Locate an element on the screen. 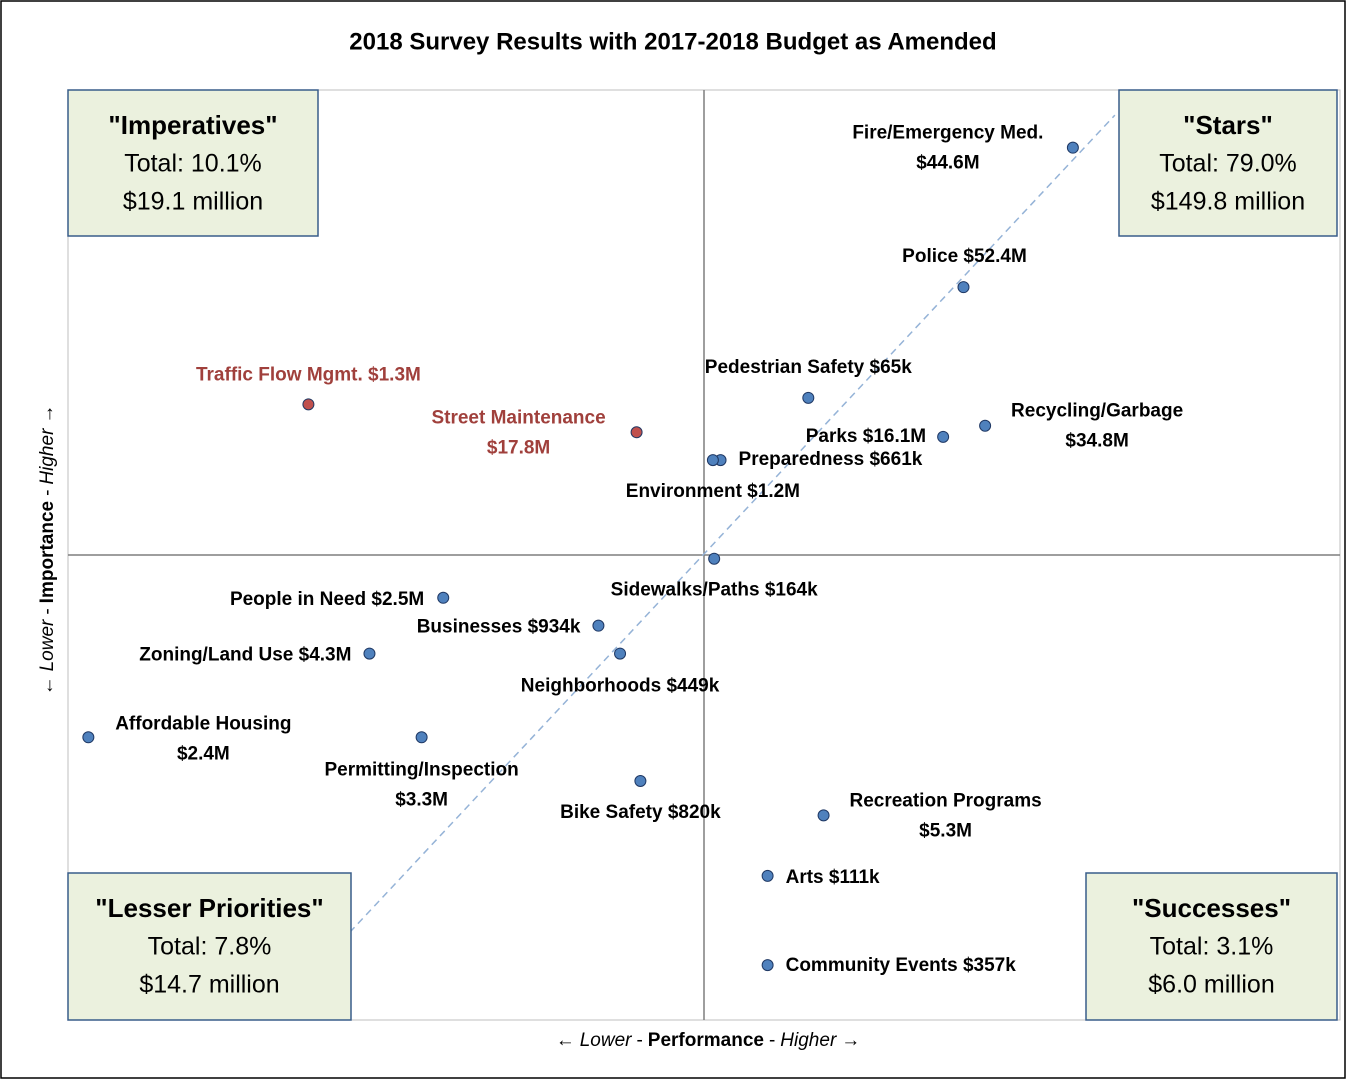  xlabel-part: → is located at coordinates (850, 1040).